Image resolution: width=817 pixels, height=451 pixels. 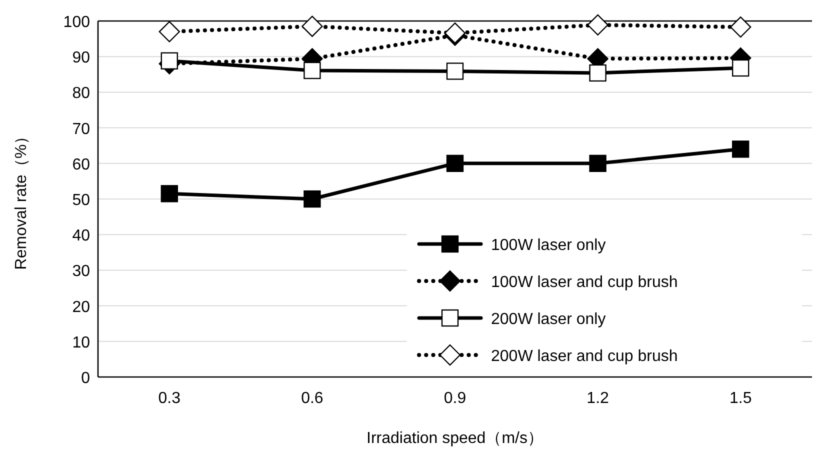 I want to click on legend-label: 200W laser only, so click(x=548, y=319).